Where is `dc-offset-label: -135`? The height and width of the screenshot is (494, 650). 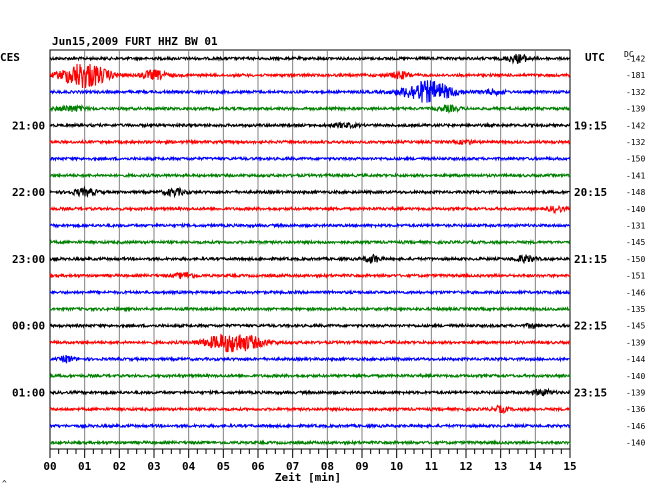 dc-offset-label: -135 is located at coordinates (635, 309).